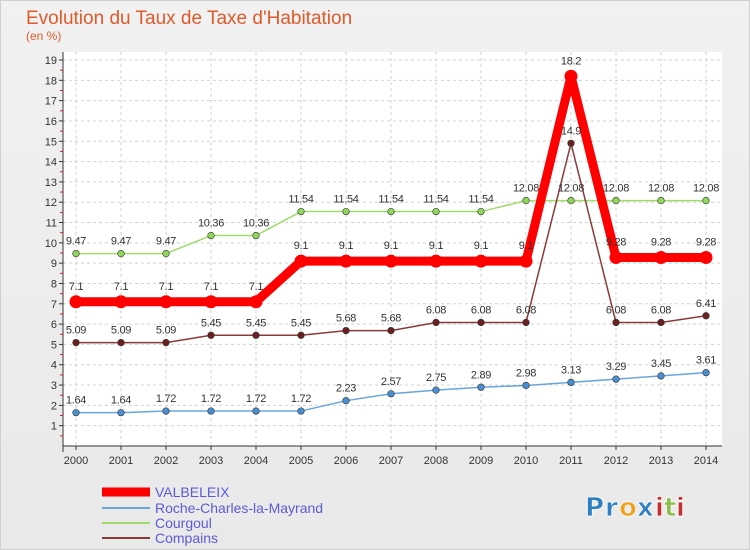  What do you see at coordinates (51, 142) in the screenshot?
I see `y-tick-label: 15` at bounding box center [51, 142].